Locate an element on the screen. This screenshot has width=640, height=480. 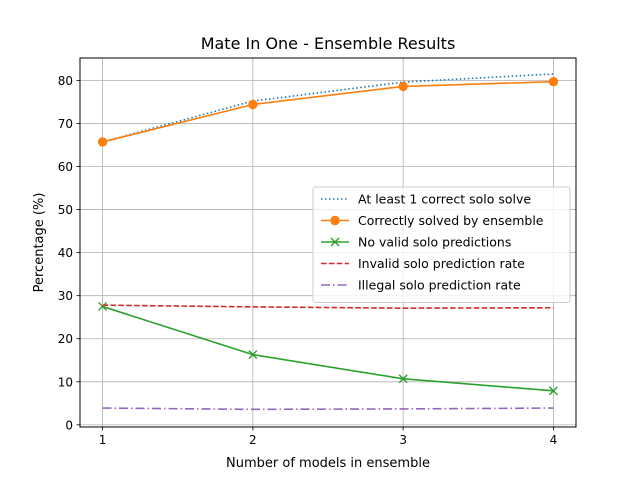
y-tick-label: 40 is located at coordinates (65, 253).